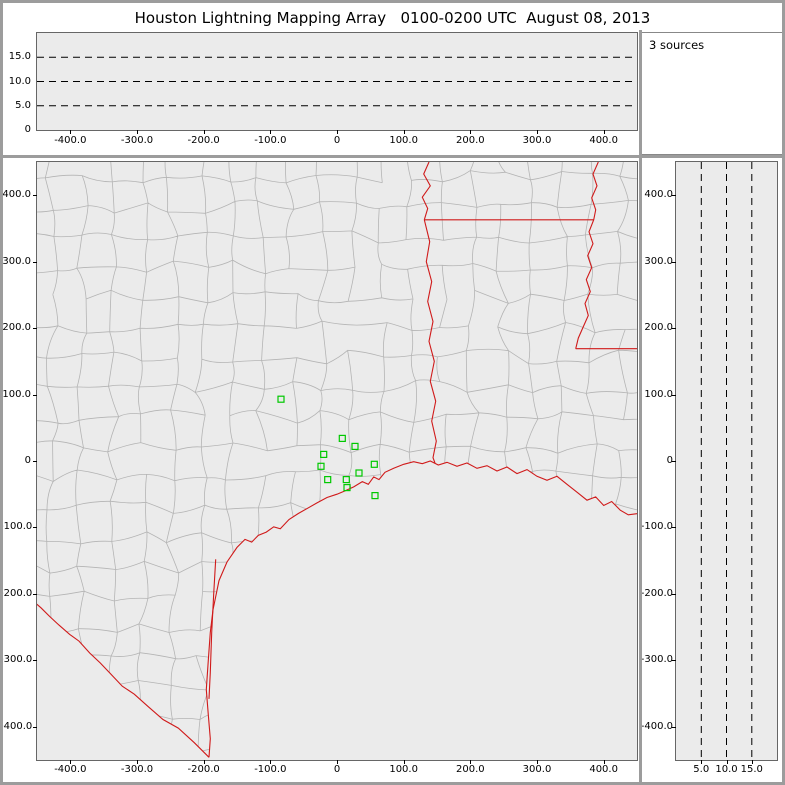 The height and width of the screenshot is (785, 785). I want to click on height-ns-panel, so click(726, 461).